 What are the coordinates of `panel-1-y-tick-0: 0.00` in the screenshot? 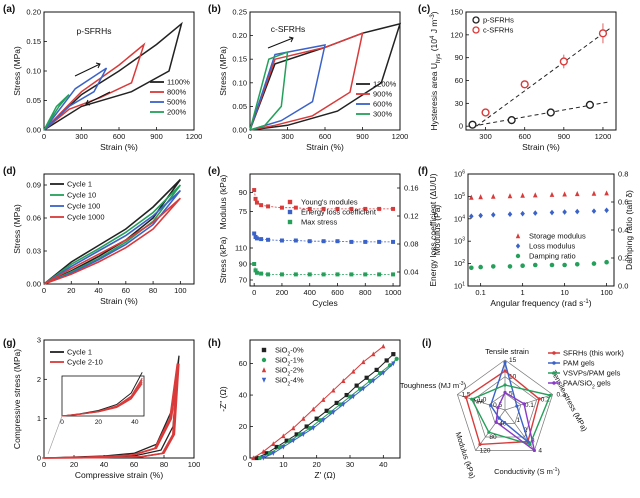 It's located at (239, 130).